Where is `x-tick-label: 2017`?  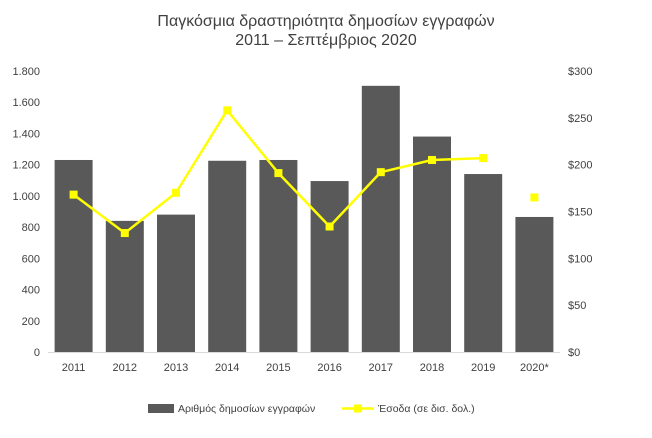 x-tick-label: 2017 is located at coordinates (381, 368).